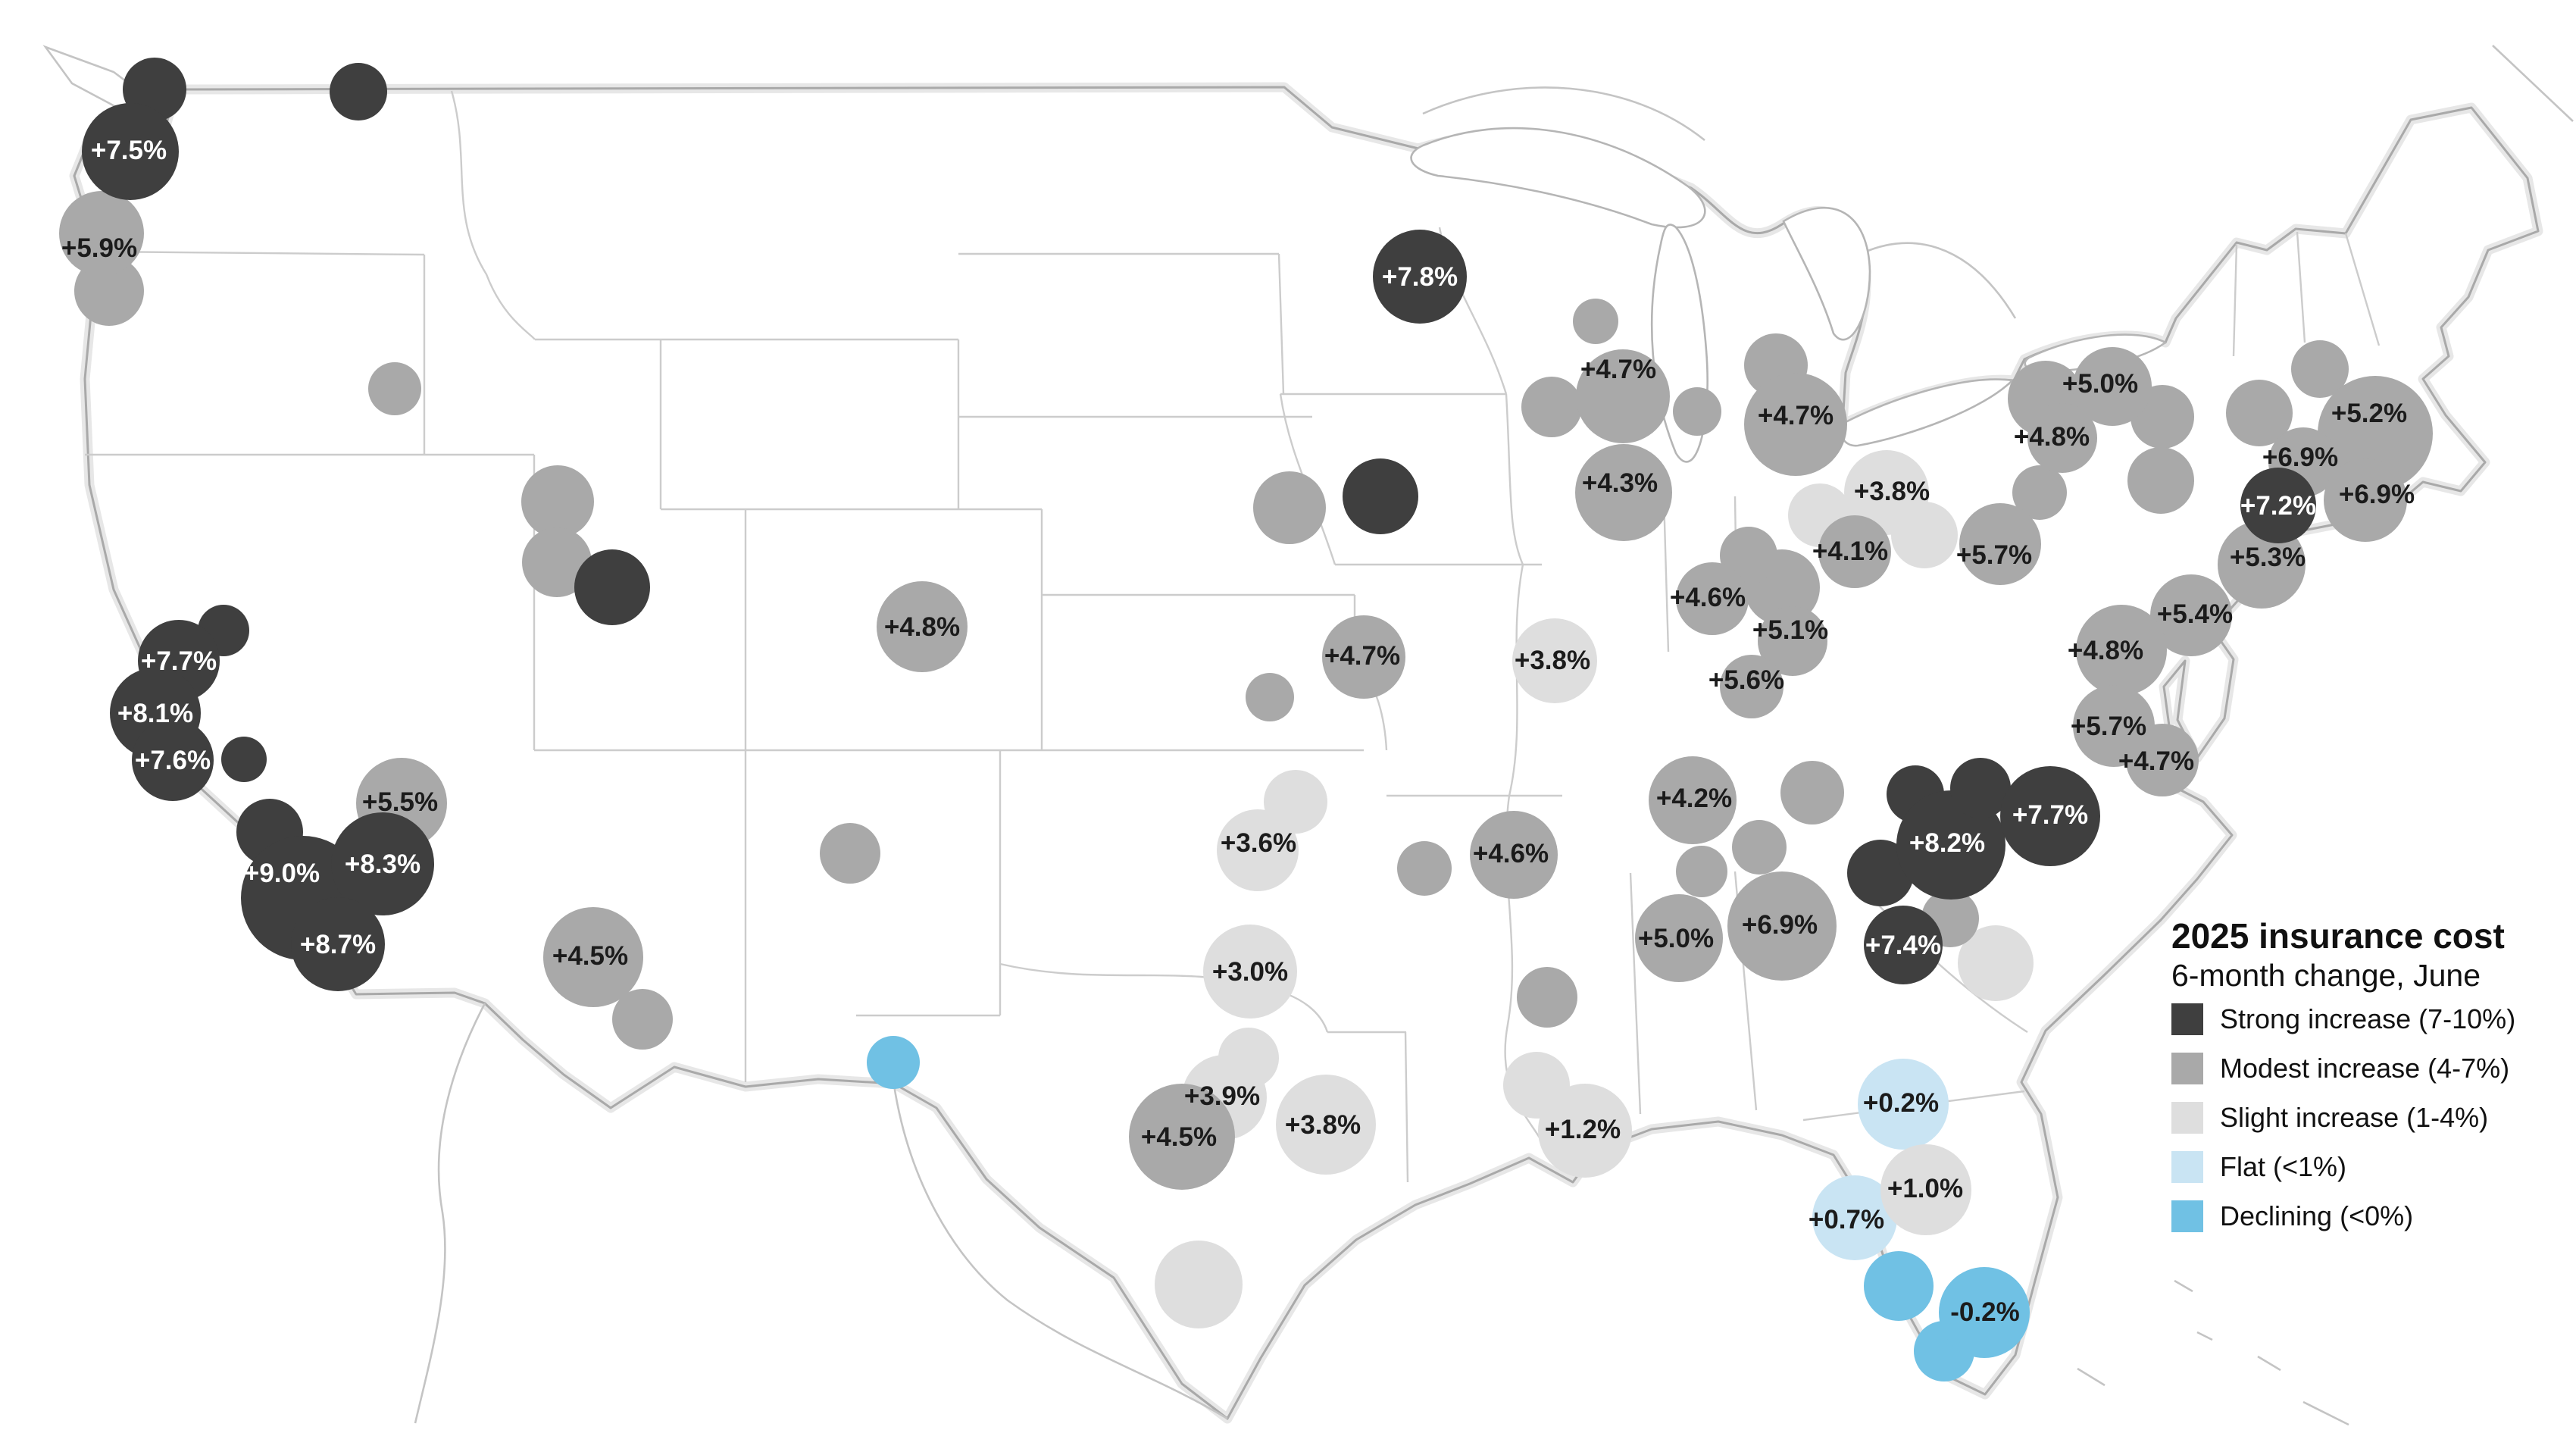 Image resolution: width=2576 pixels, height=1455 pixels. Describe the element at coordinates (1746, 680) in the screenshot. I see `bubble-value-label: +5.6%` at that location.